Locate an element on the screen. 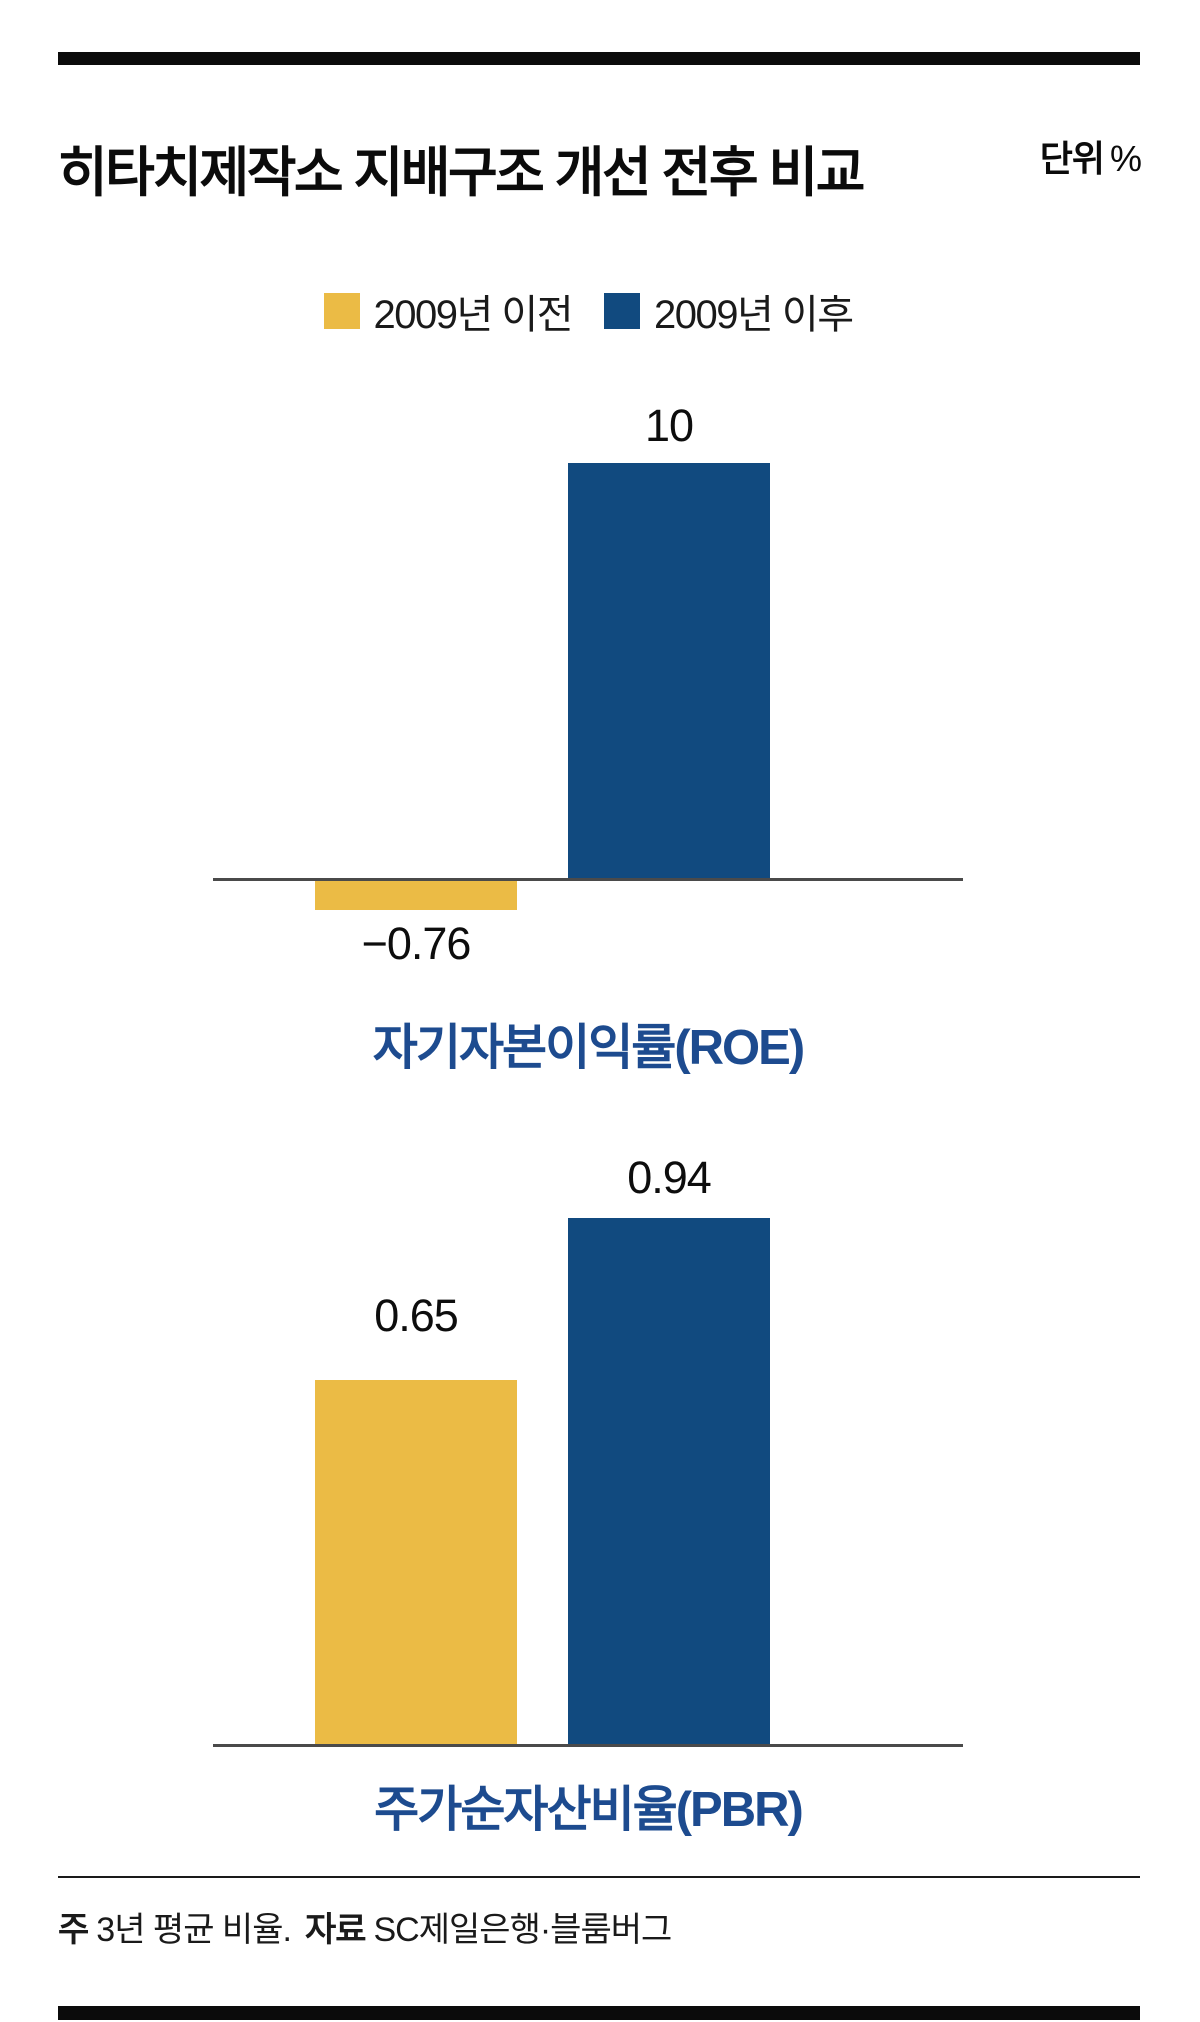 The height and width of the screenshot is (2022, 1200). roe-after-value-label: 10 is located at coordinates (669, 425).